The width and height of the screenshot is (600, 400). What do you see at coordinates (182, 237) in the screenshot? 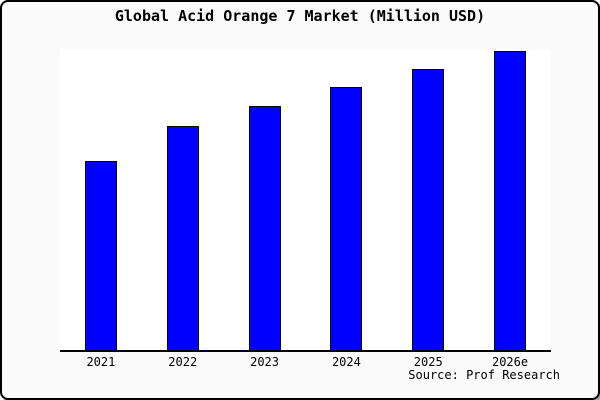
I see `bar-2022` at bounding box center [182, 237].